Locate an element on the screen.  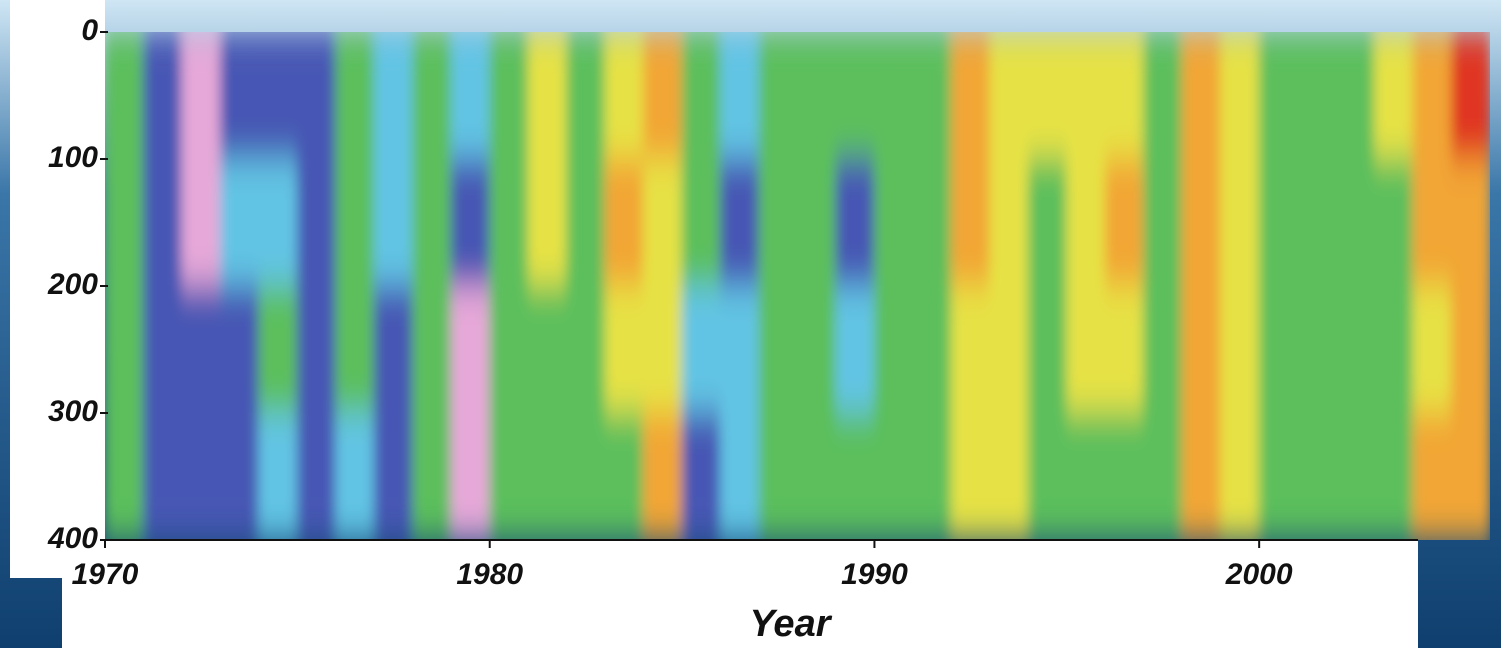
x-tick-label: 1970 is located at coordinates (105, 574).